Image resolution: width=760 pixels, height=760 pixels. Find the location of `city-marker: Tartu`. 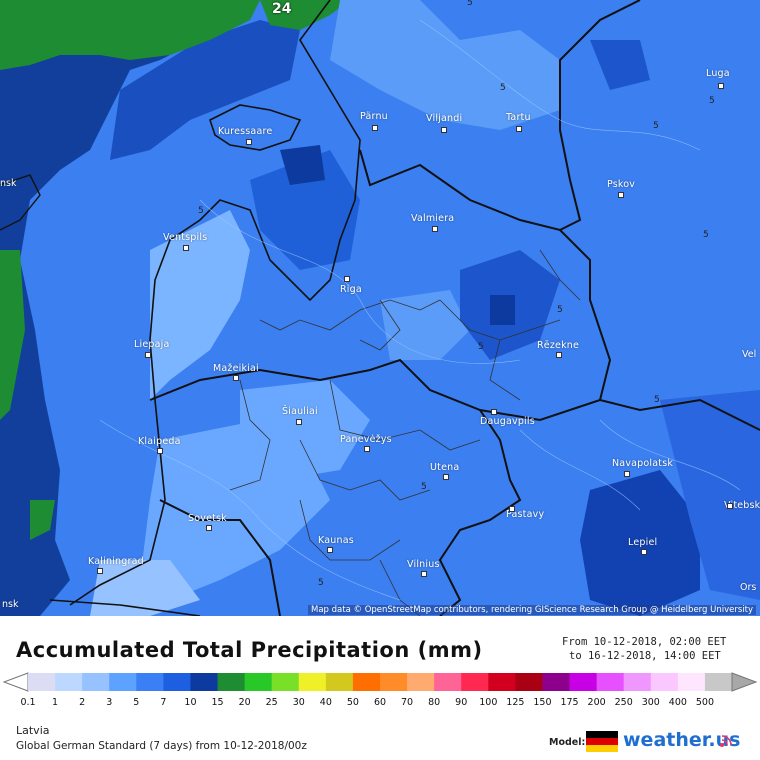

city-marker: Tartu is located at coordinates (518, 122).